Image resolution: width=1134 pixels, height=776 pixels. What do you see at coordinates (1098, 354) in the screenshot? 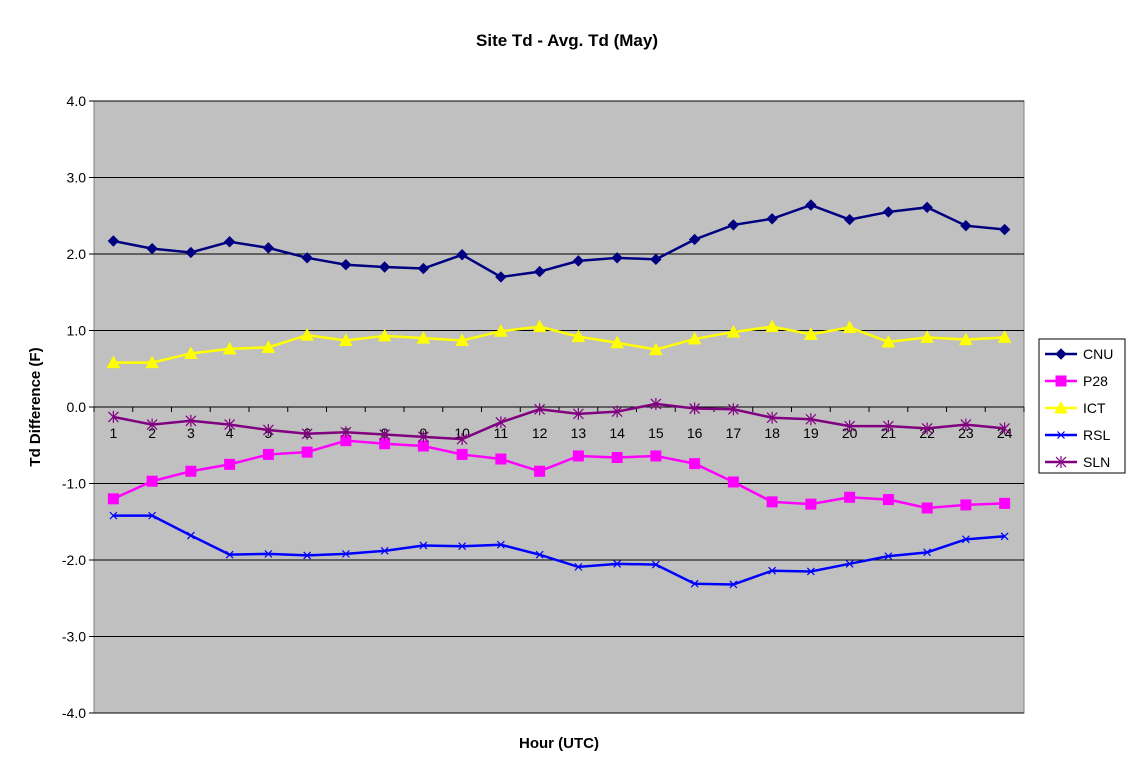
I see `legend-label: CNU` at bounding box center [1098, 354].